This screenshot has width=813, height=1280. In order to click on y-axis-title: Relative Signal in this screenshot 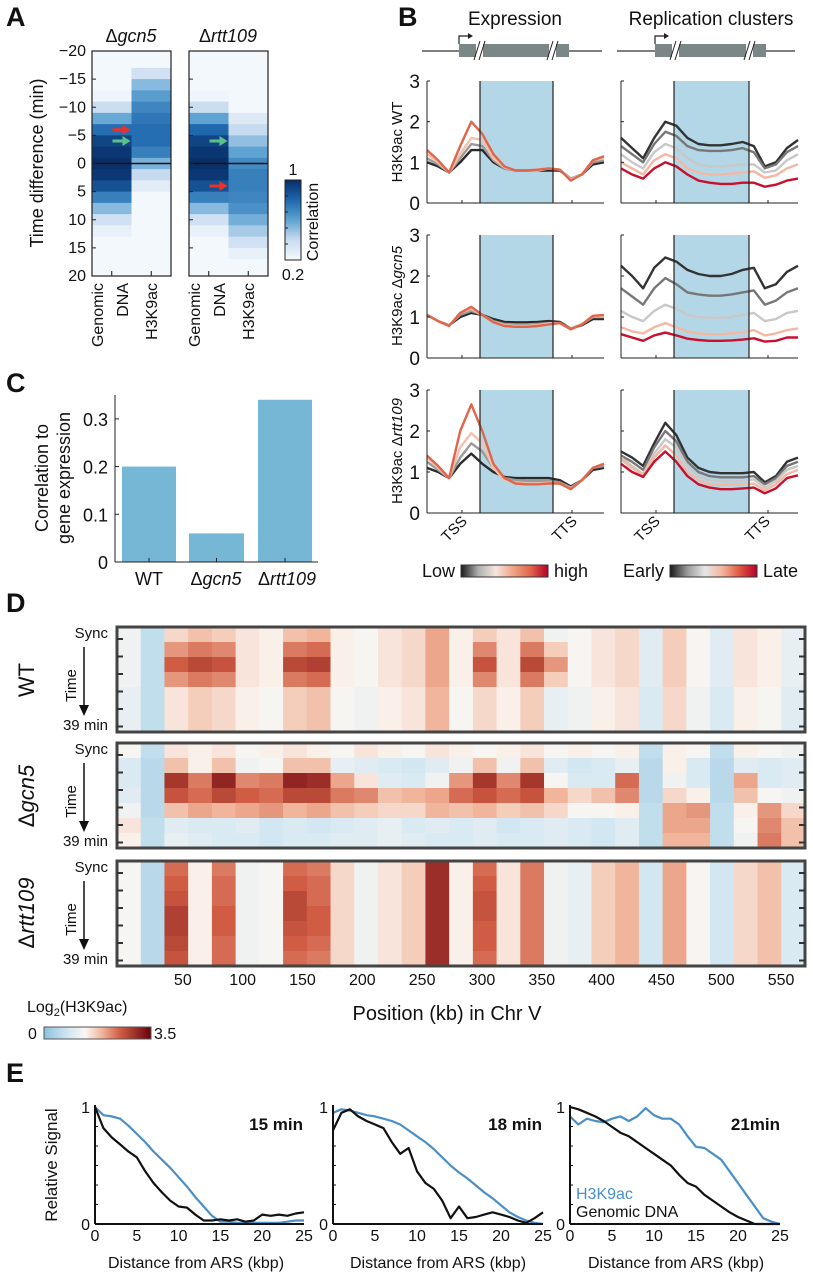, I will do `click(51, 1164)`.